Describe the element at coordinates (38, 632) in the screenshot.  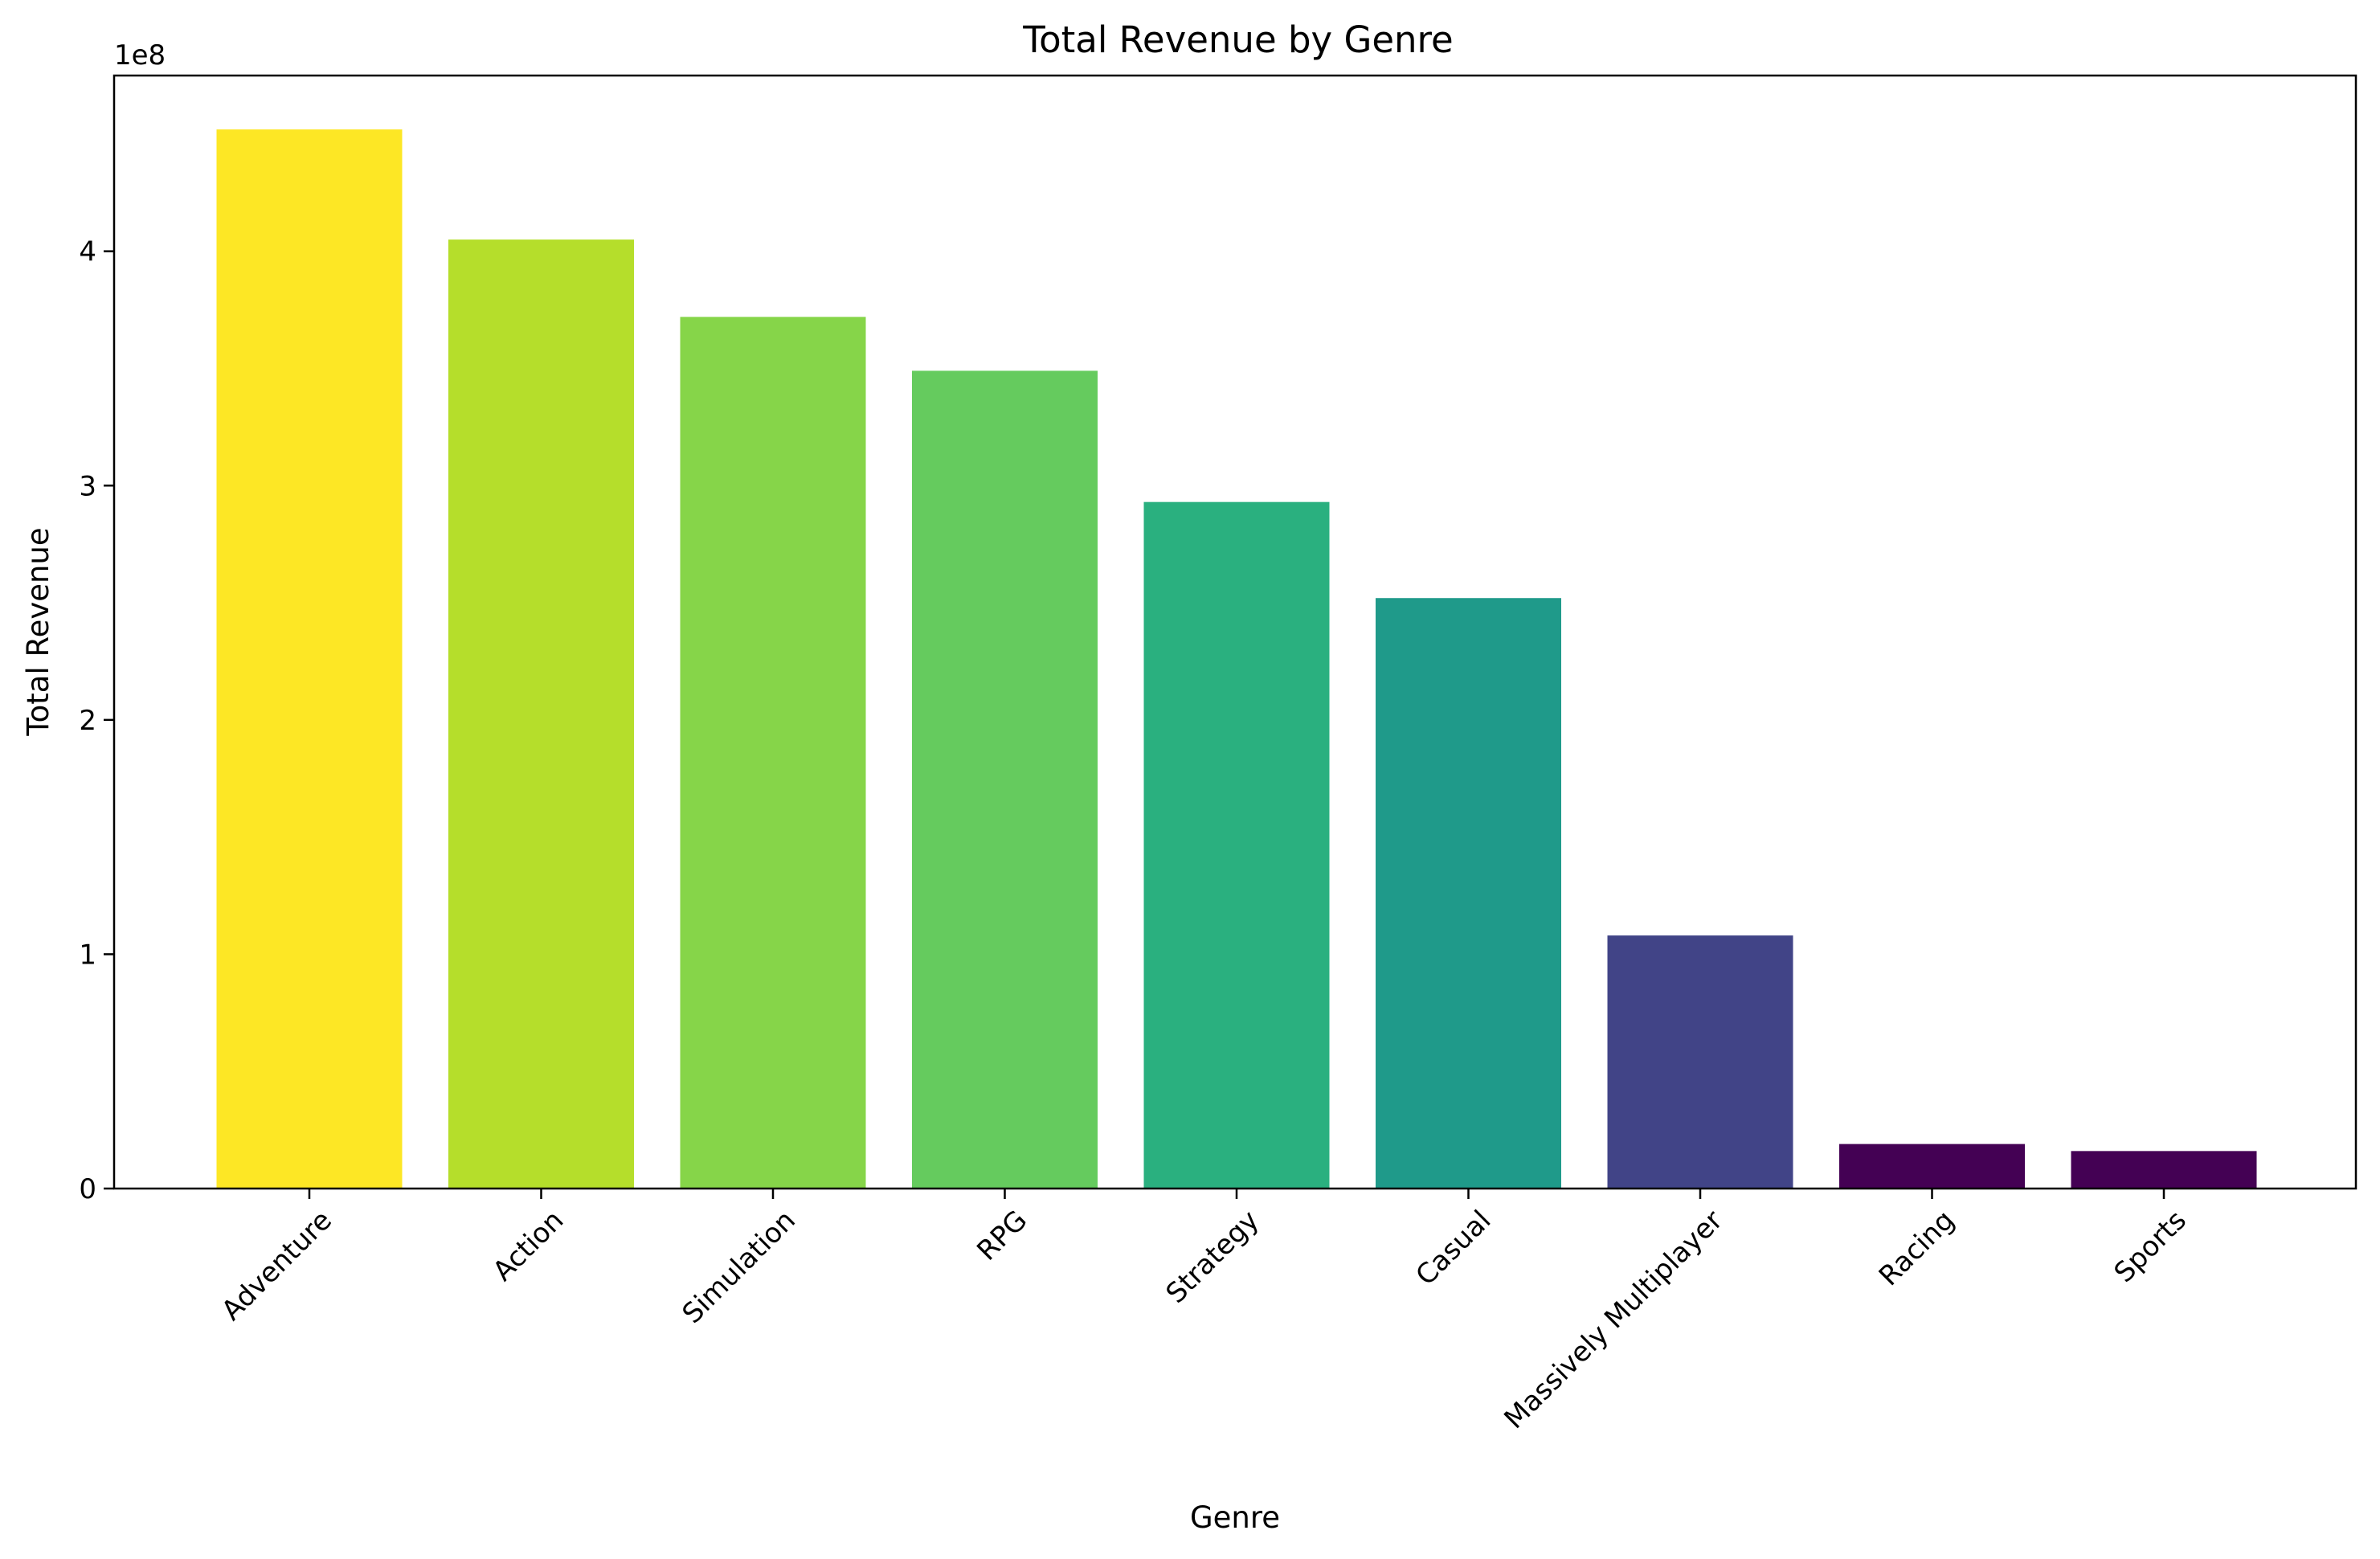
I see `y-axis-label: Total Revenue` at that location.